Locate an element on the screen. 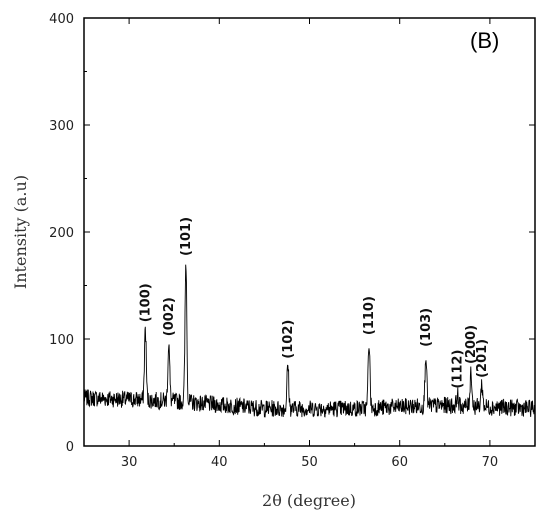 Image resolution: width=550 pixels, height=522 pixels. peak-label: (112) is located at coordinates (457, 369).